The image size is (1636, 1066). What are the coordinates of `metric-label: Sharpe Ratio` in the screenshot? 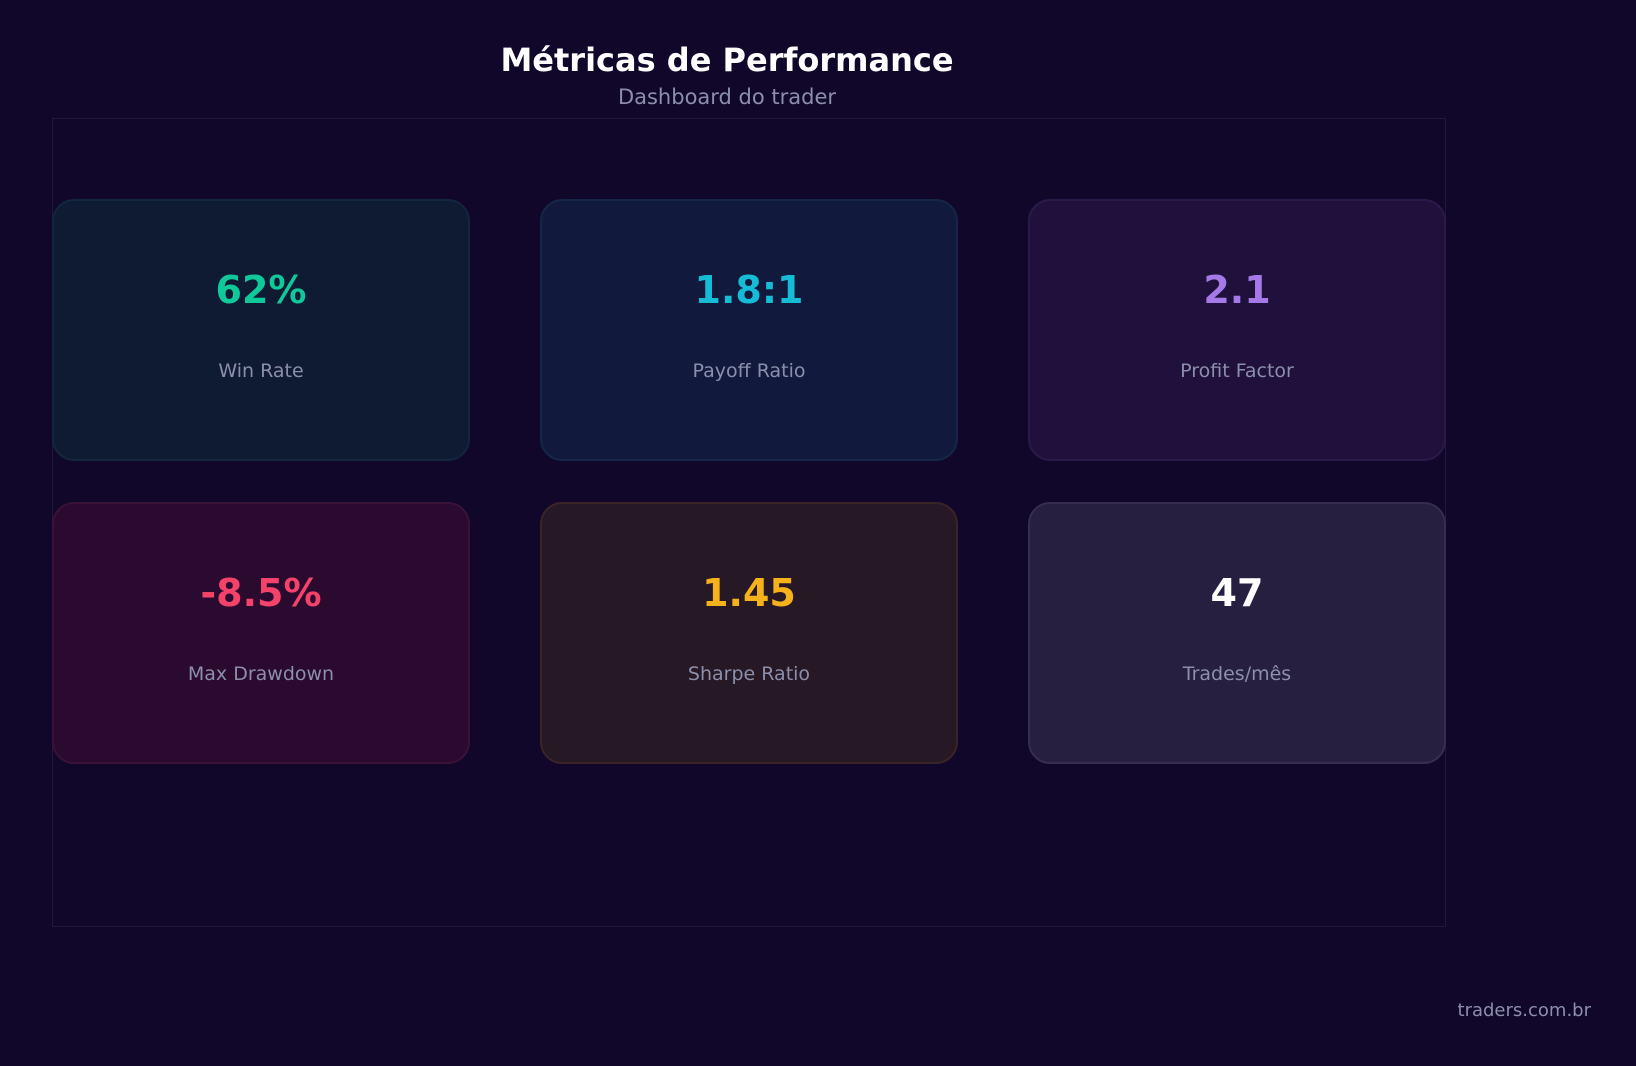 It's located at (749, 674).